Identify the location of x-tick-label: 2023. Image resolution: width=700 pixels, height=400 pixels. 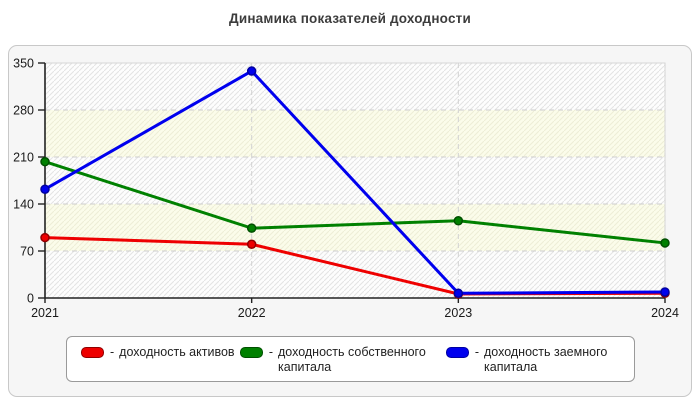
(458, 313).